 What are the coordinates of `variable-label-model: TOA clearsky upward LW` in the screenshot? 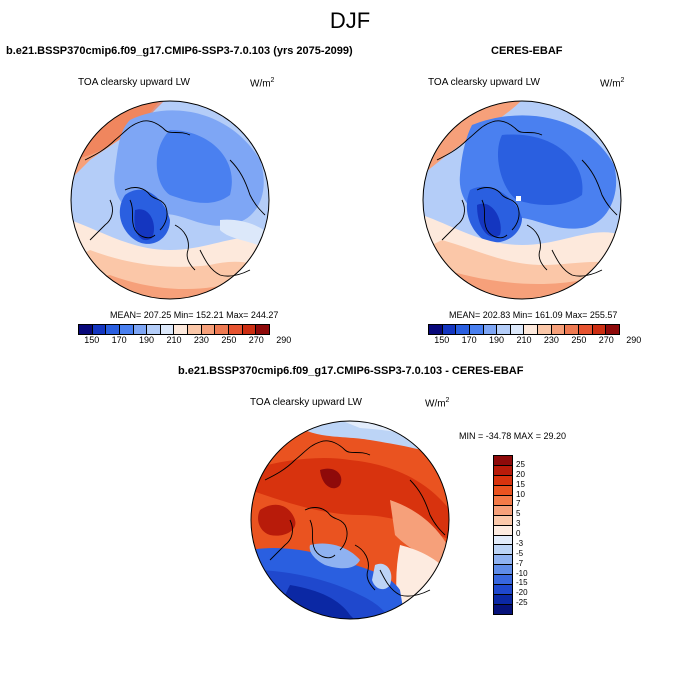 It's located at (134, 82).